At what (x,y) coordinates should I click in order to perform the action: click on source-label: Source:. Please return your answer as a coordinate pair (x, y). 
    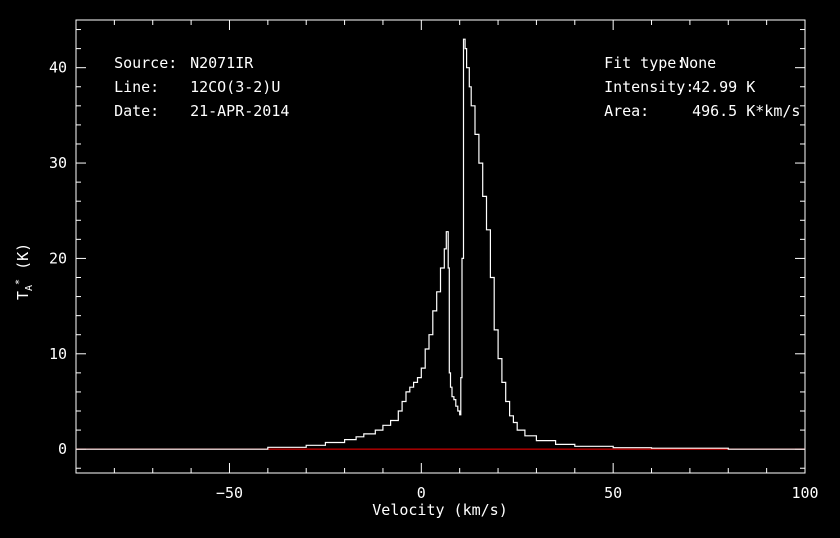
    Looking at the image, I should click on (146, 63).